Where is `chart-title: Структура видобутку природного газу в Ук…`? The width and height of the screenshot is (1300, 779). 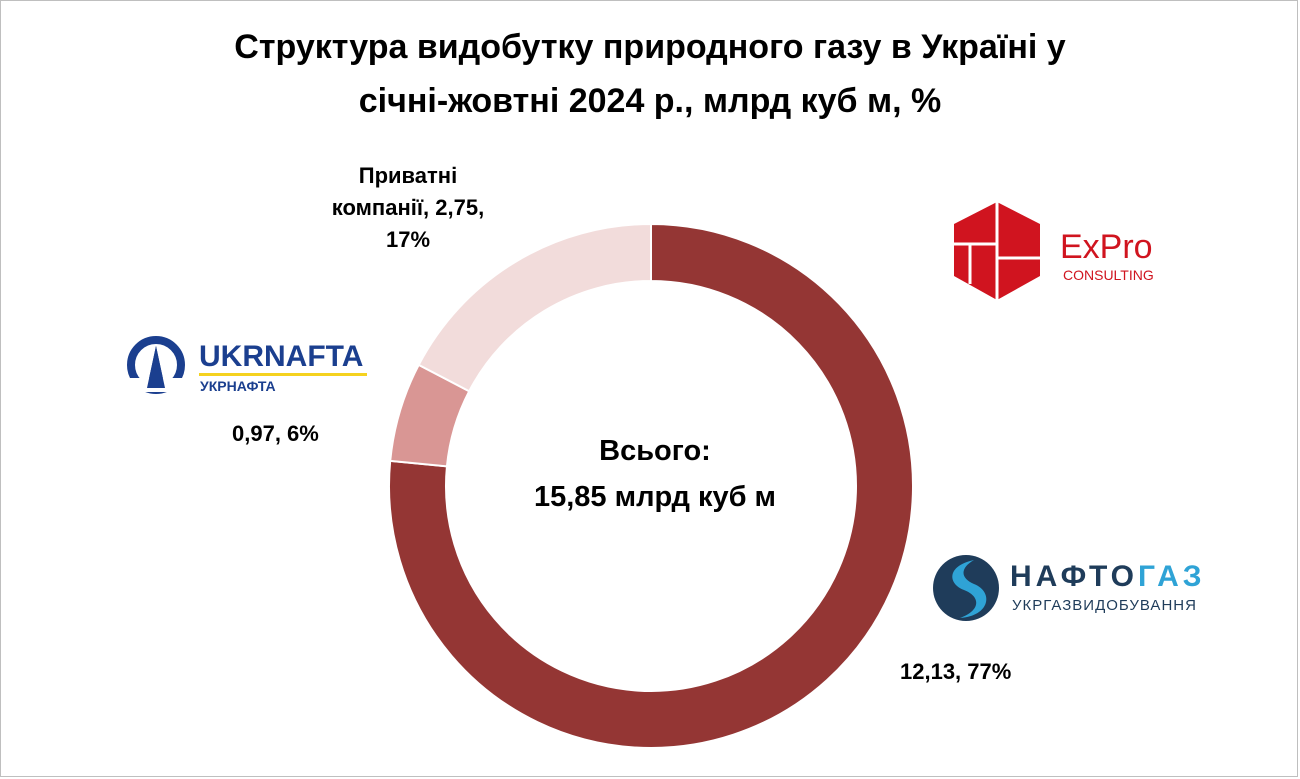
chart-title: Структура видобутку природного газу в Ук… is located at coordinates (650, 74).